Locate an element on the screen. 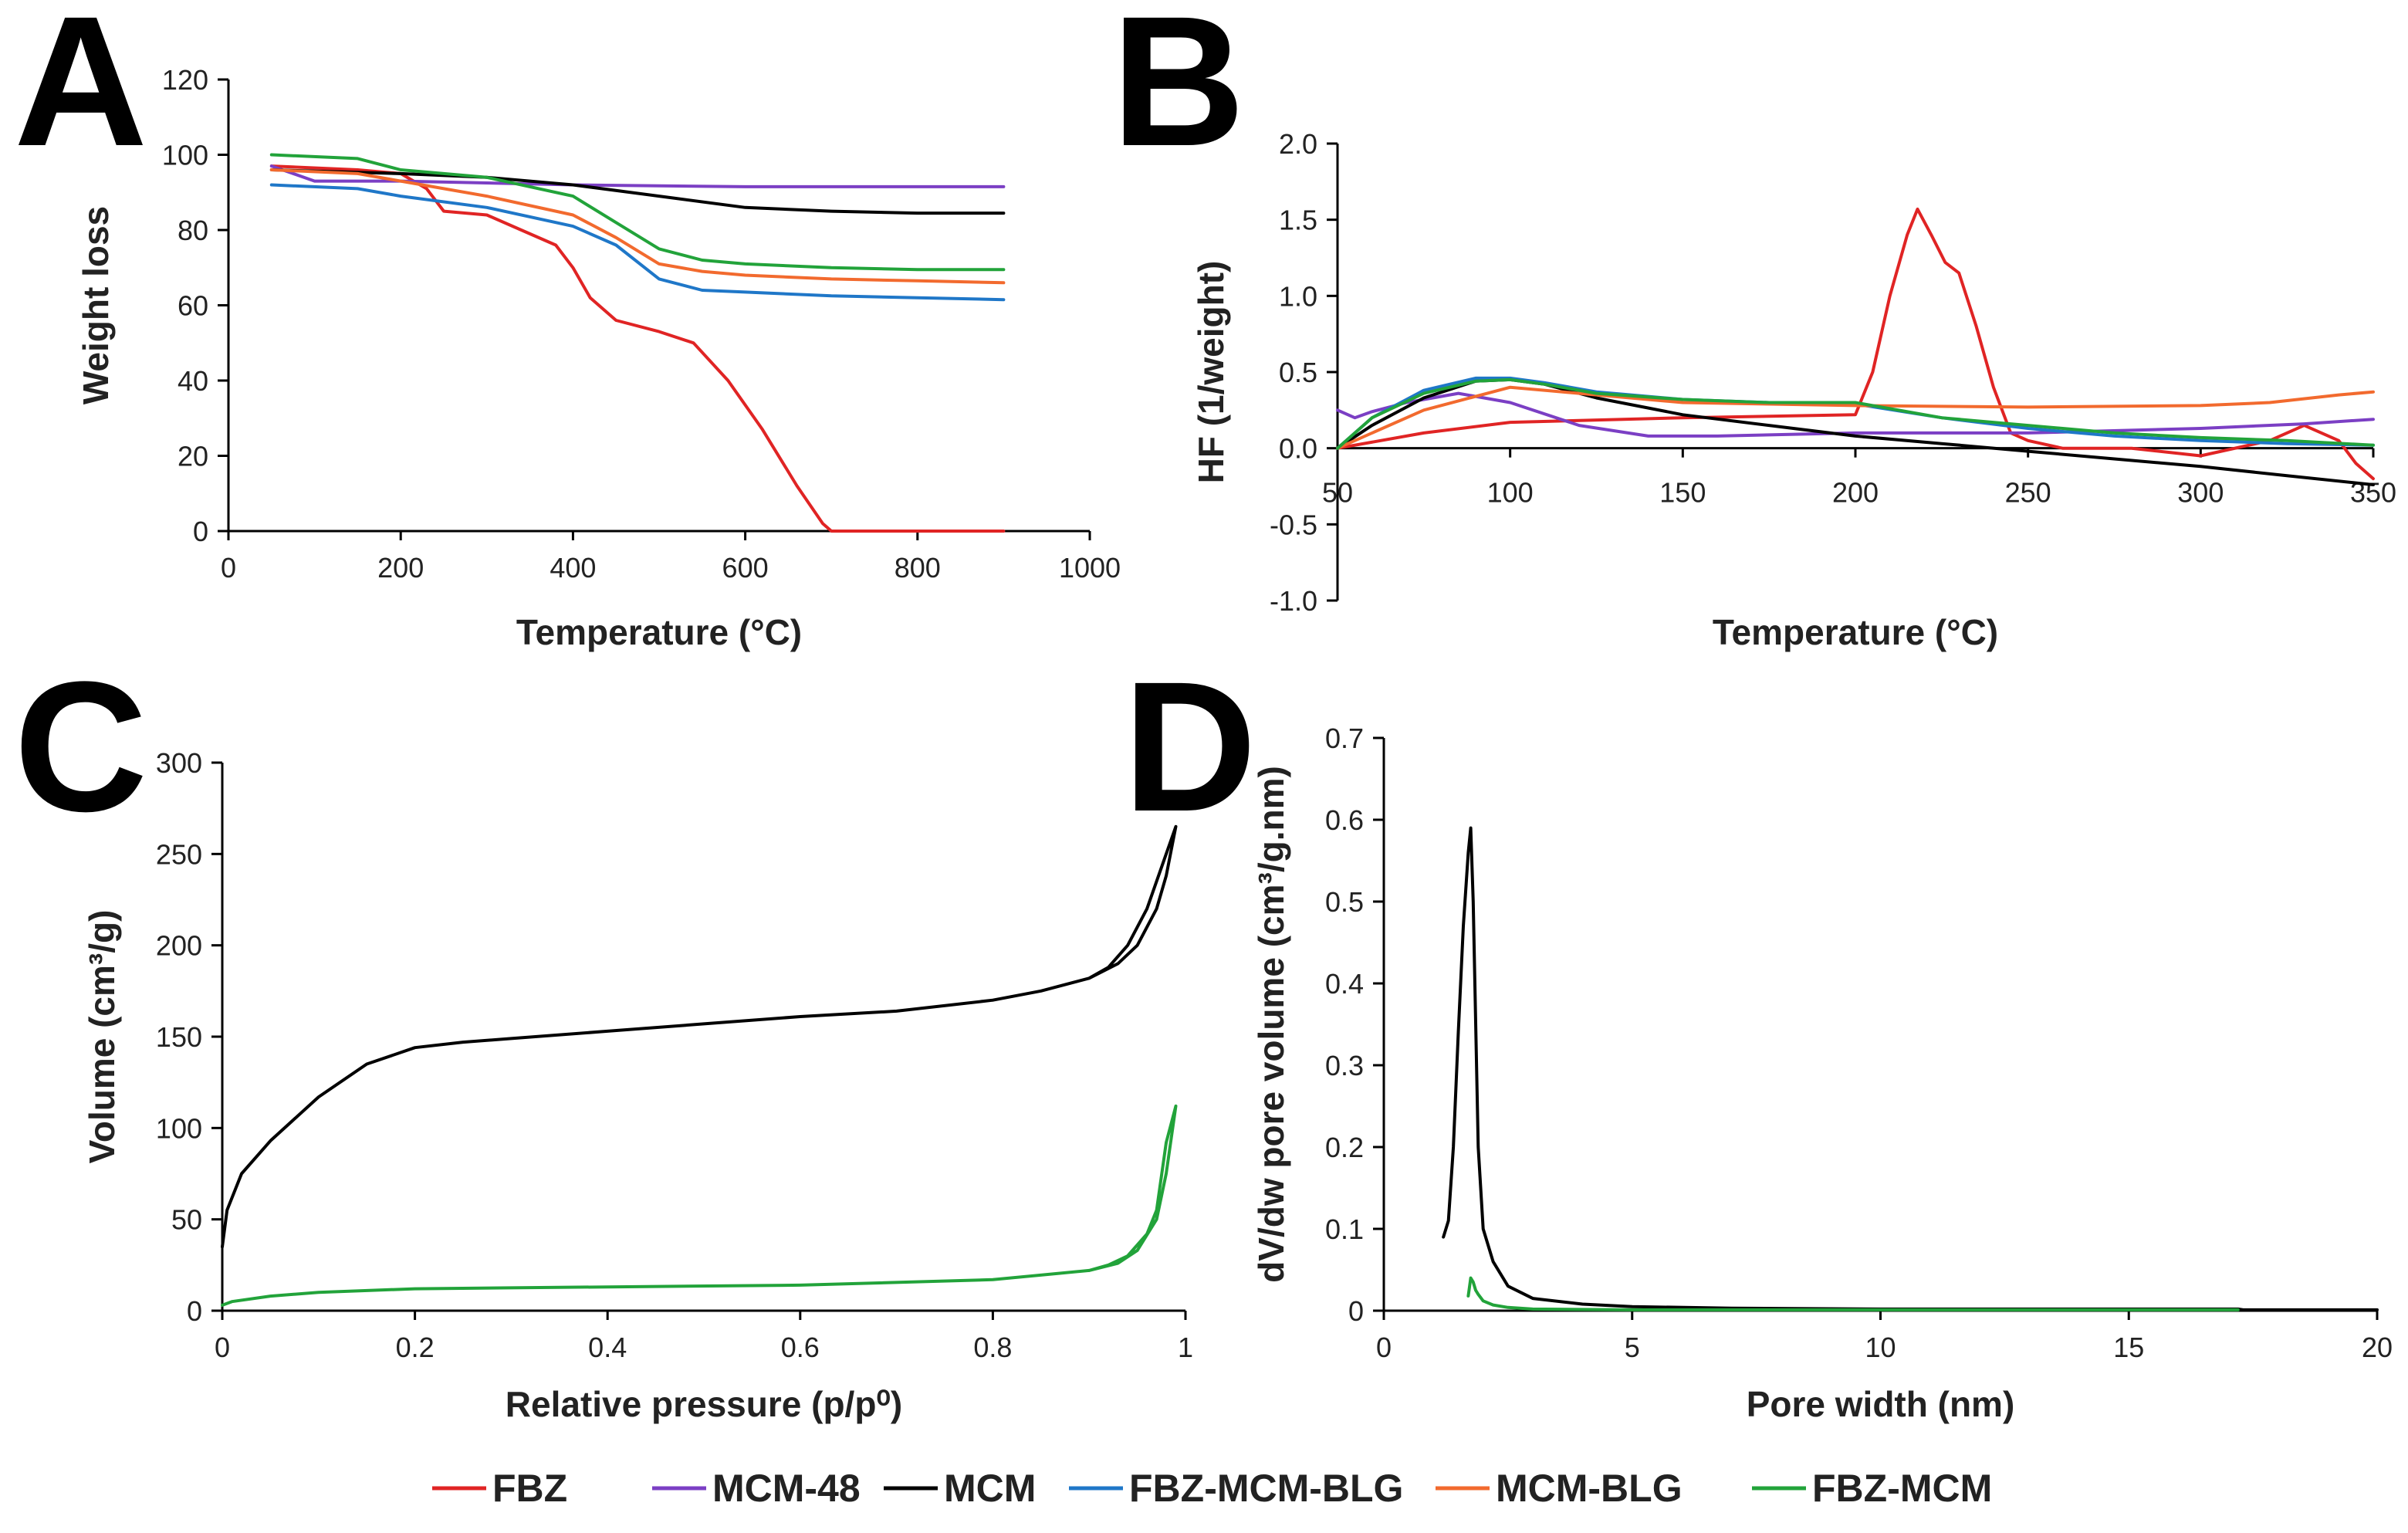  x-tick-label-c: 0 is located at coordinates (222, 1347).